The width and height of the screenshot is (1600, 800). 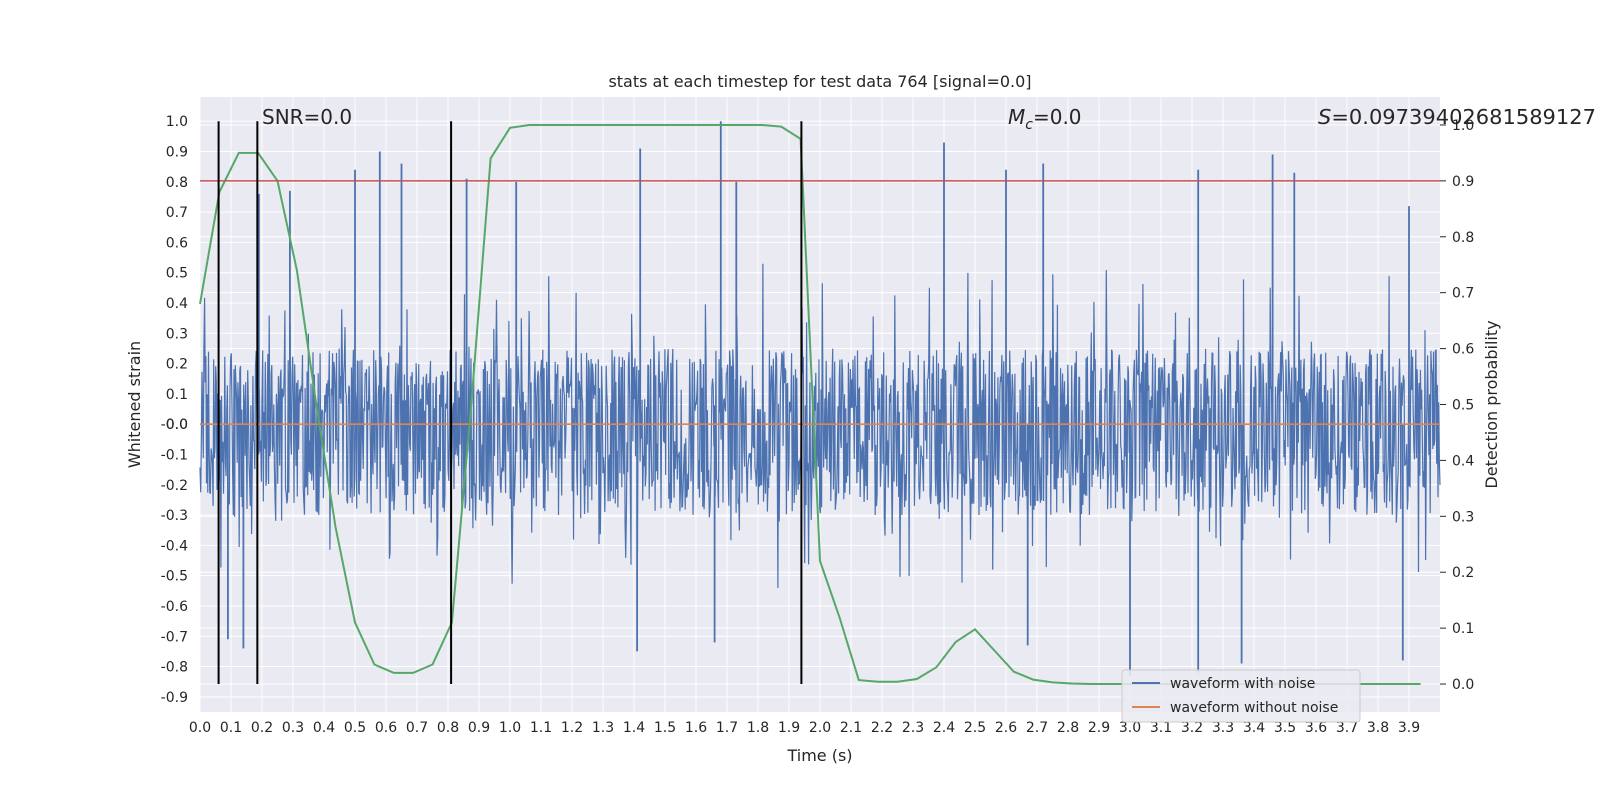 I want to click on y-tick-label: -0.0, so click(x=174, y=425).